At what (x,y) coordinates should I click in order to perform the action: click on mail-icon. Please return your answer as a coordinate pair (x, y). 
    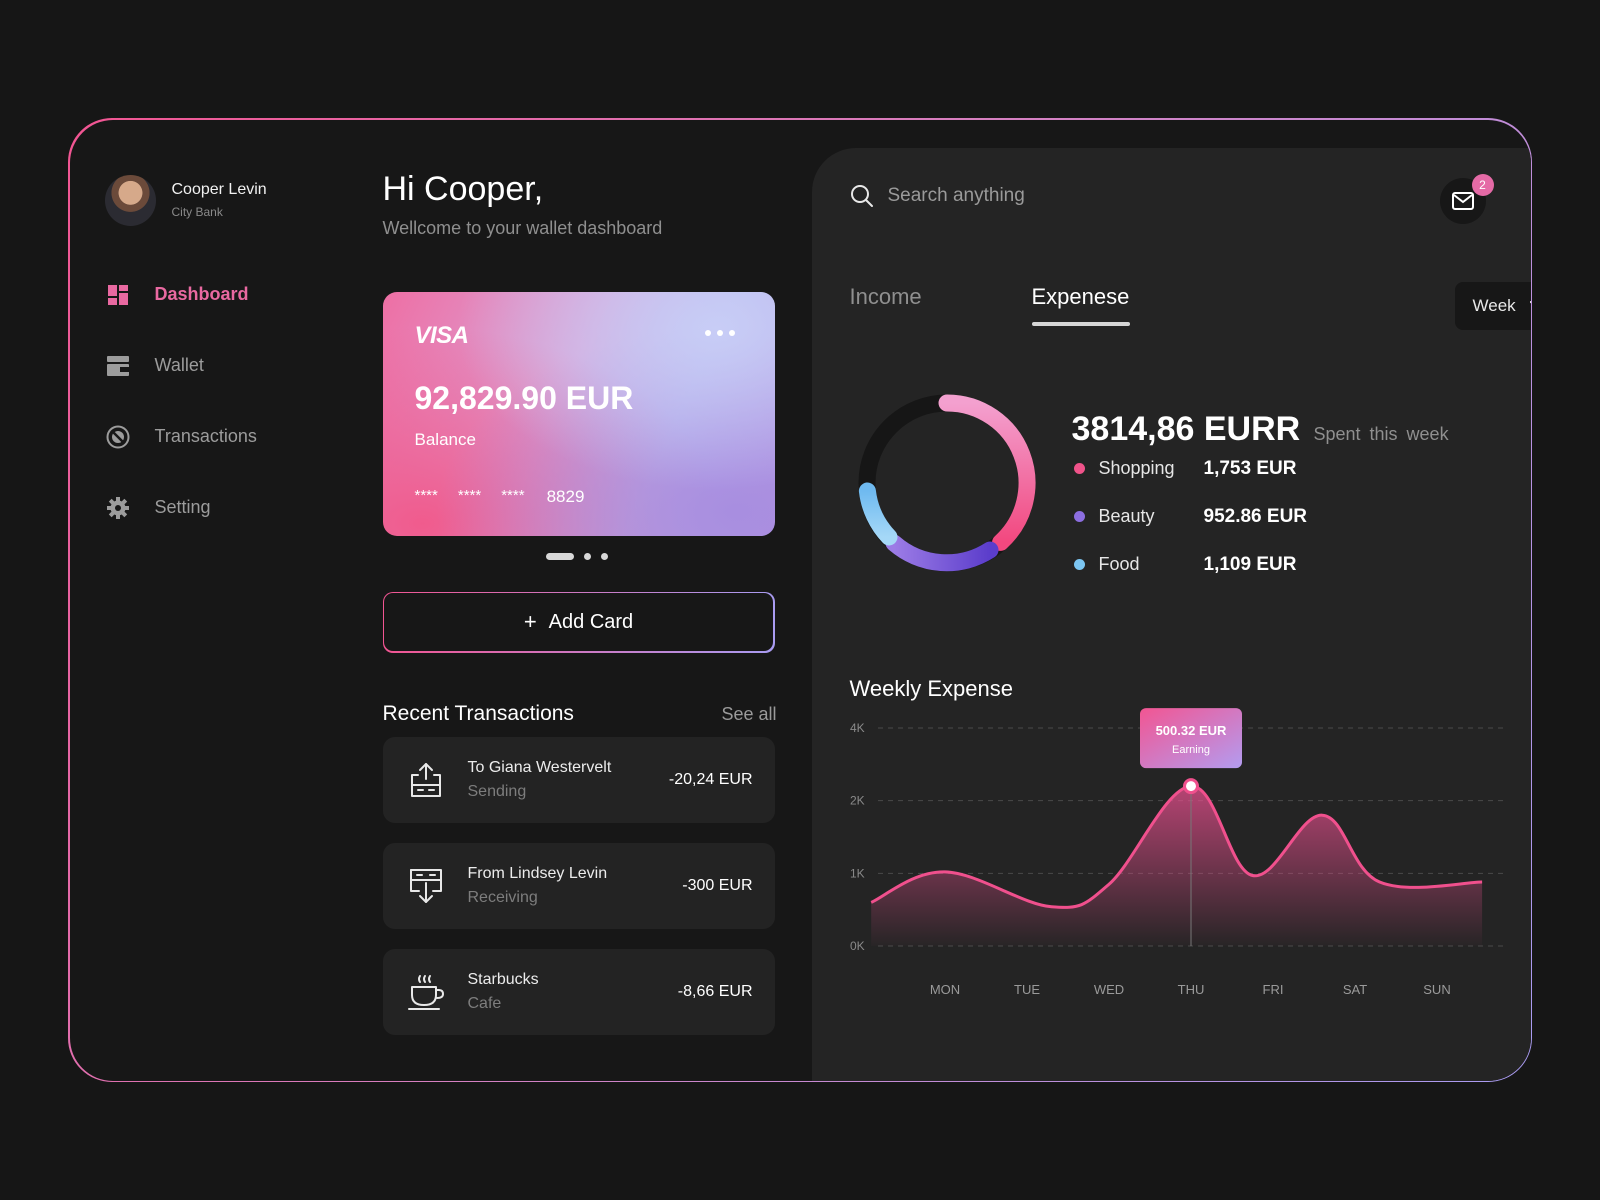
    Looking at the image, I should click on (1462, 200).